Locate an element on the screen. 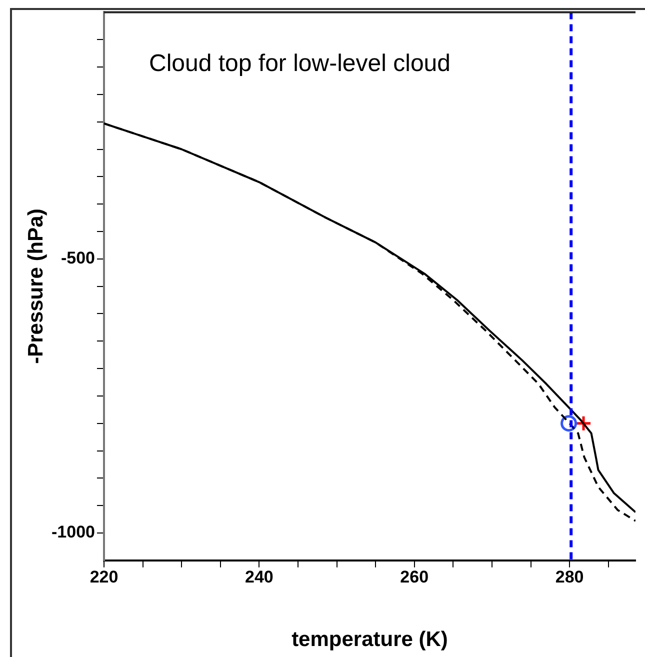 The height and width of the screenshot is (657, 645). y-tick-label: -500 is located at coordinates (77, 258).